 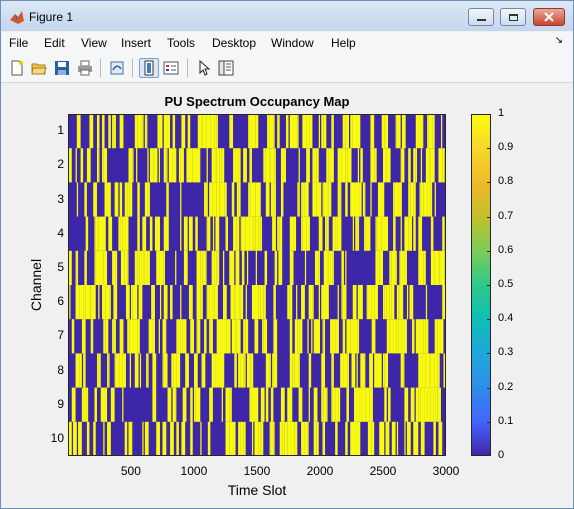 I want to click on y-tick-label: 9, so click(x=60, y=403).